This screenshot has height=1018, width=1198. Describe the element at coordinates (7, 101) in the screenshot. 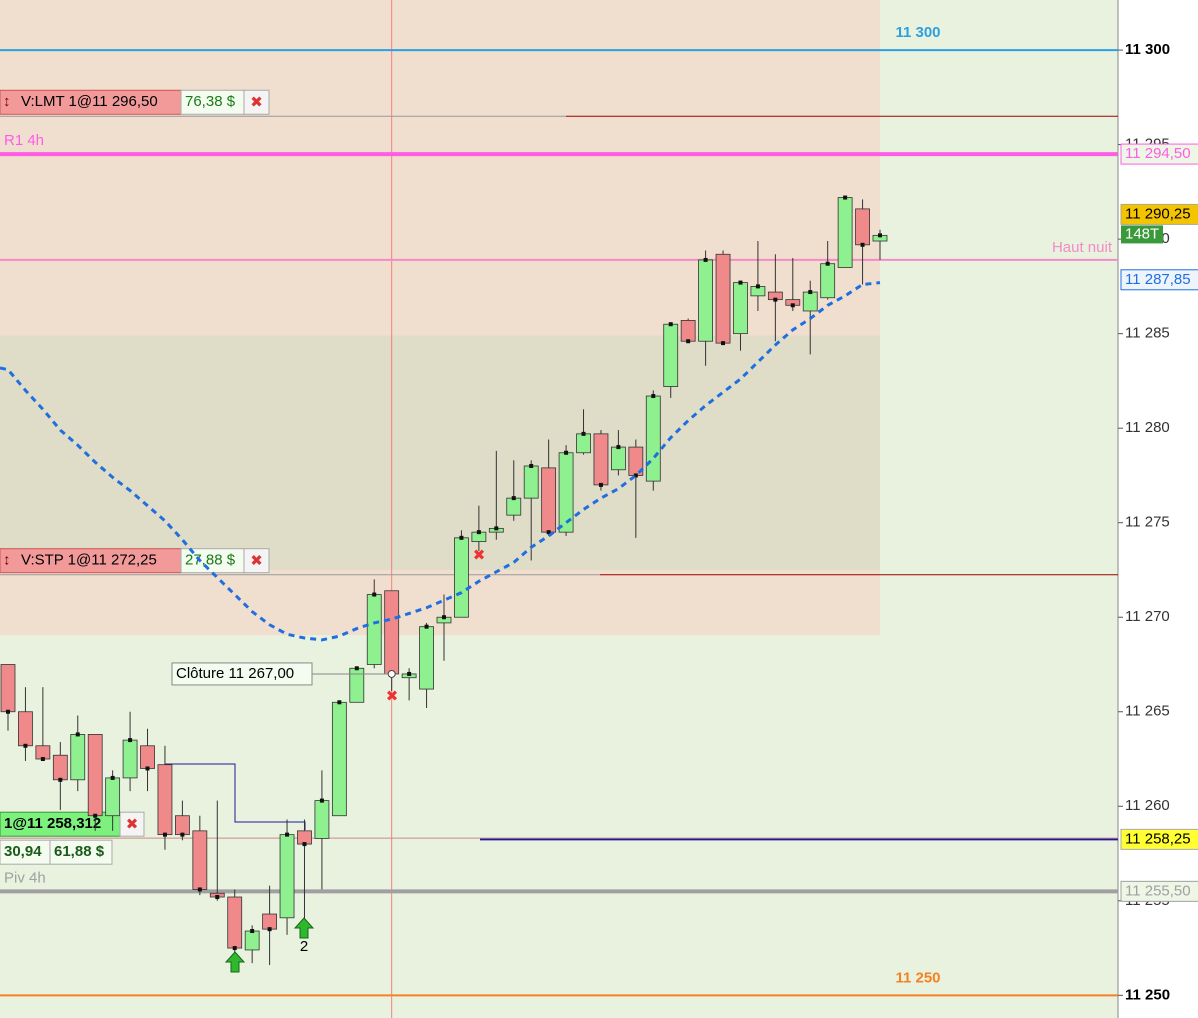

I see `order-arrow: ↕` at that location.